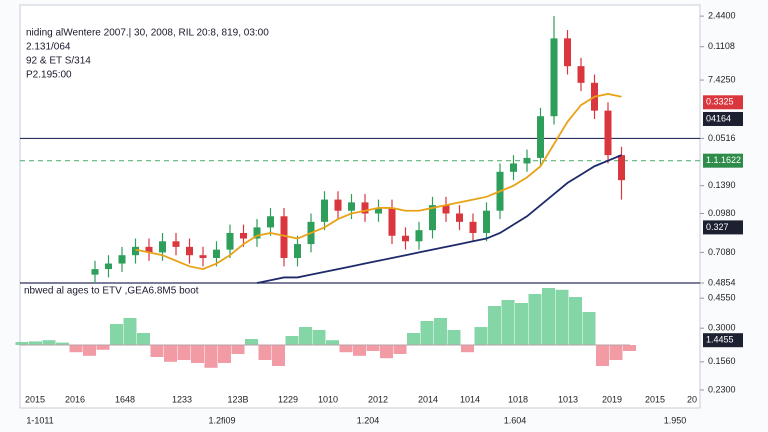 The image size is (768, 432). What do you see at coordinates (612, 399) in the screenshot?
I see `x-tick-label: 2019` at bounding box center [612, 399].